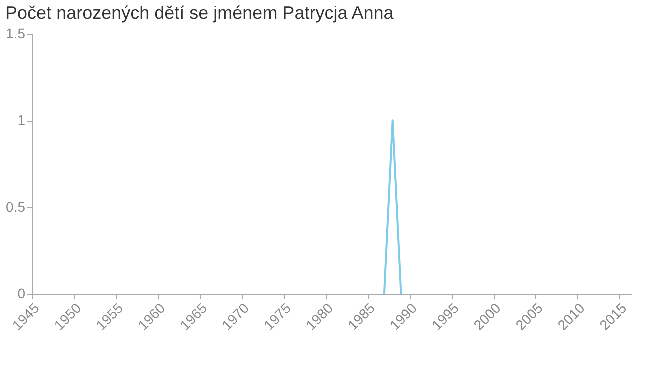 The width and height of the screenshot is (660, 375). What do you see at coordinates (22, 120) in the screenshot?
I see `y-tick-label: 1` at bounding box center [22, 120].